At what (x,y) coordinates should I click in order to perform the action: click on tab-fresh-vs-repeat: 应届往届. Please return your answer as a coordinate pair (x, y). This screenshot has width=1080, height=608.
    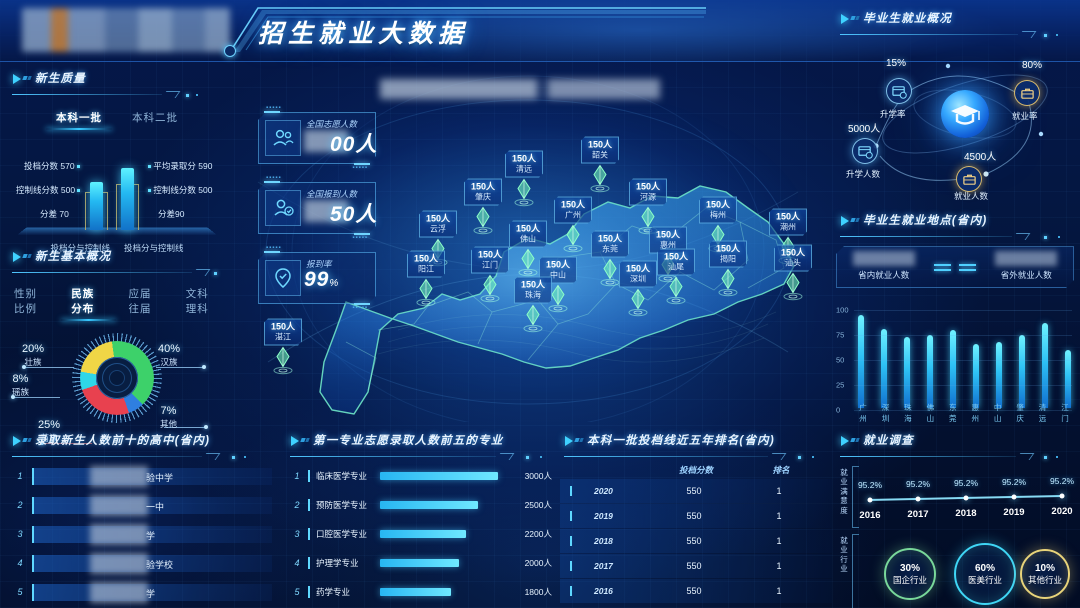
    Looking at the image, I should click on (140, 301).